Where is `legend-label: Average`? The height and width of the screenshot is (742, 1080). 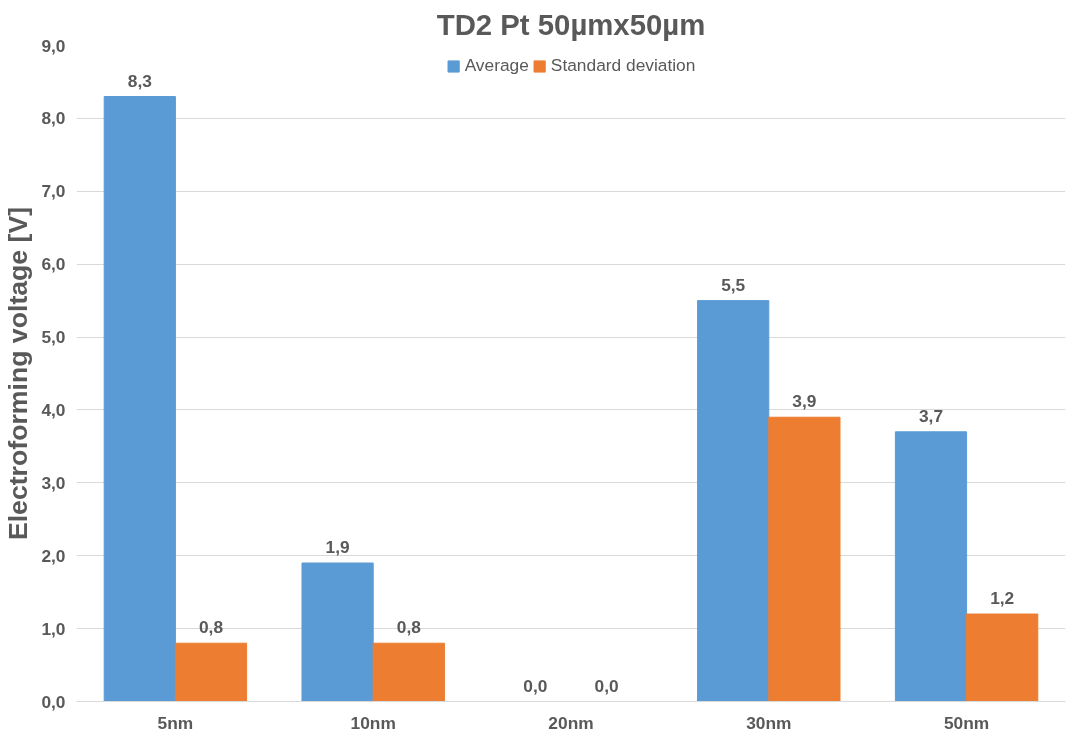 legend-label: Average is located at coordinates (496, 65).